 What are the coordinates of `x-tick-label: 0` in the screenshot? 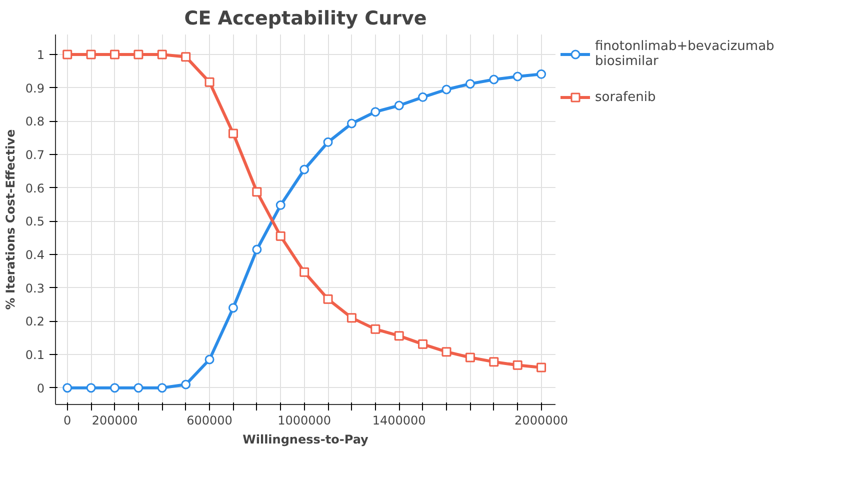 It's located at (68, 421).